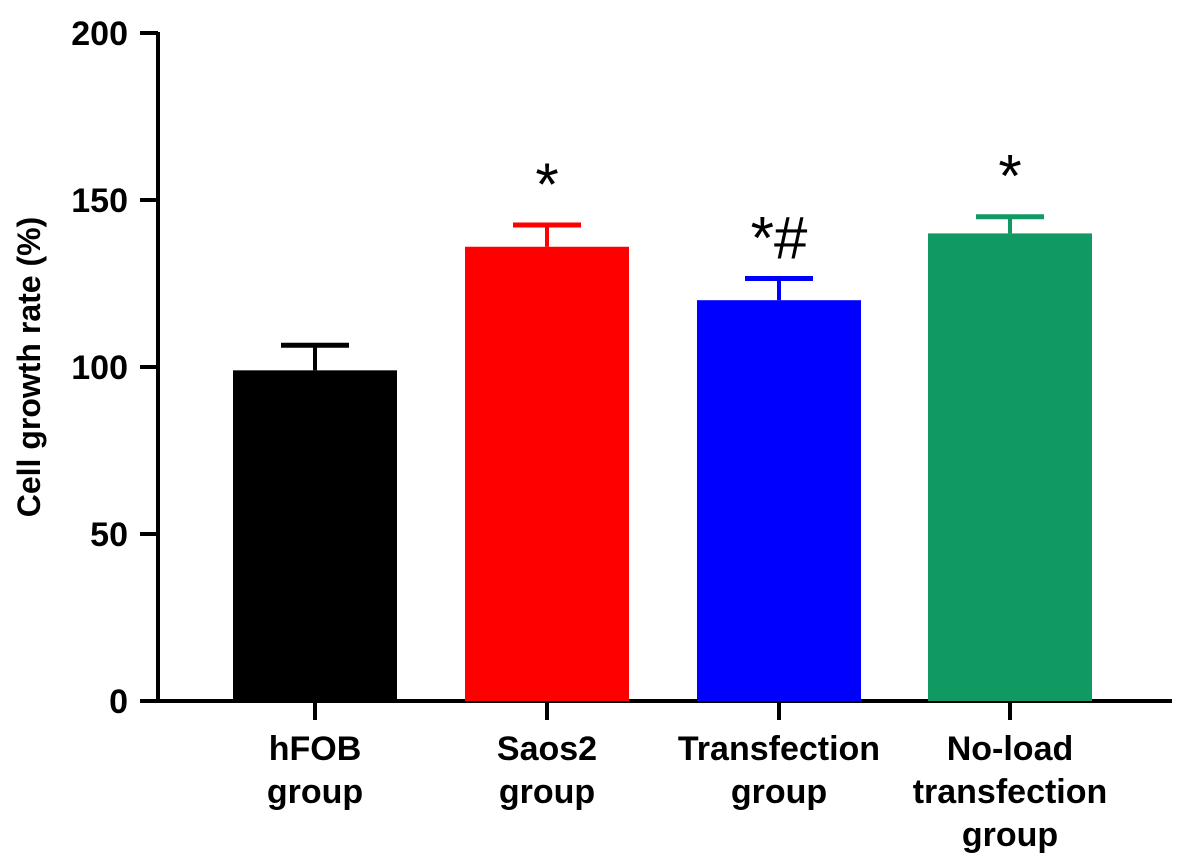 Image resolution: width=1182 pixels, height=862 pixels. What do you see at coordinates (99, 34) in the screenshot?
I see `y-tick-label: 200` at bounding box center [99, 34].